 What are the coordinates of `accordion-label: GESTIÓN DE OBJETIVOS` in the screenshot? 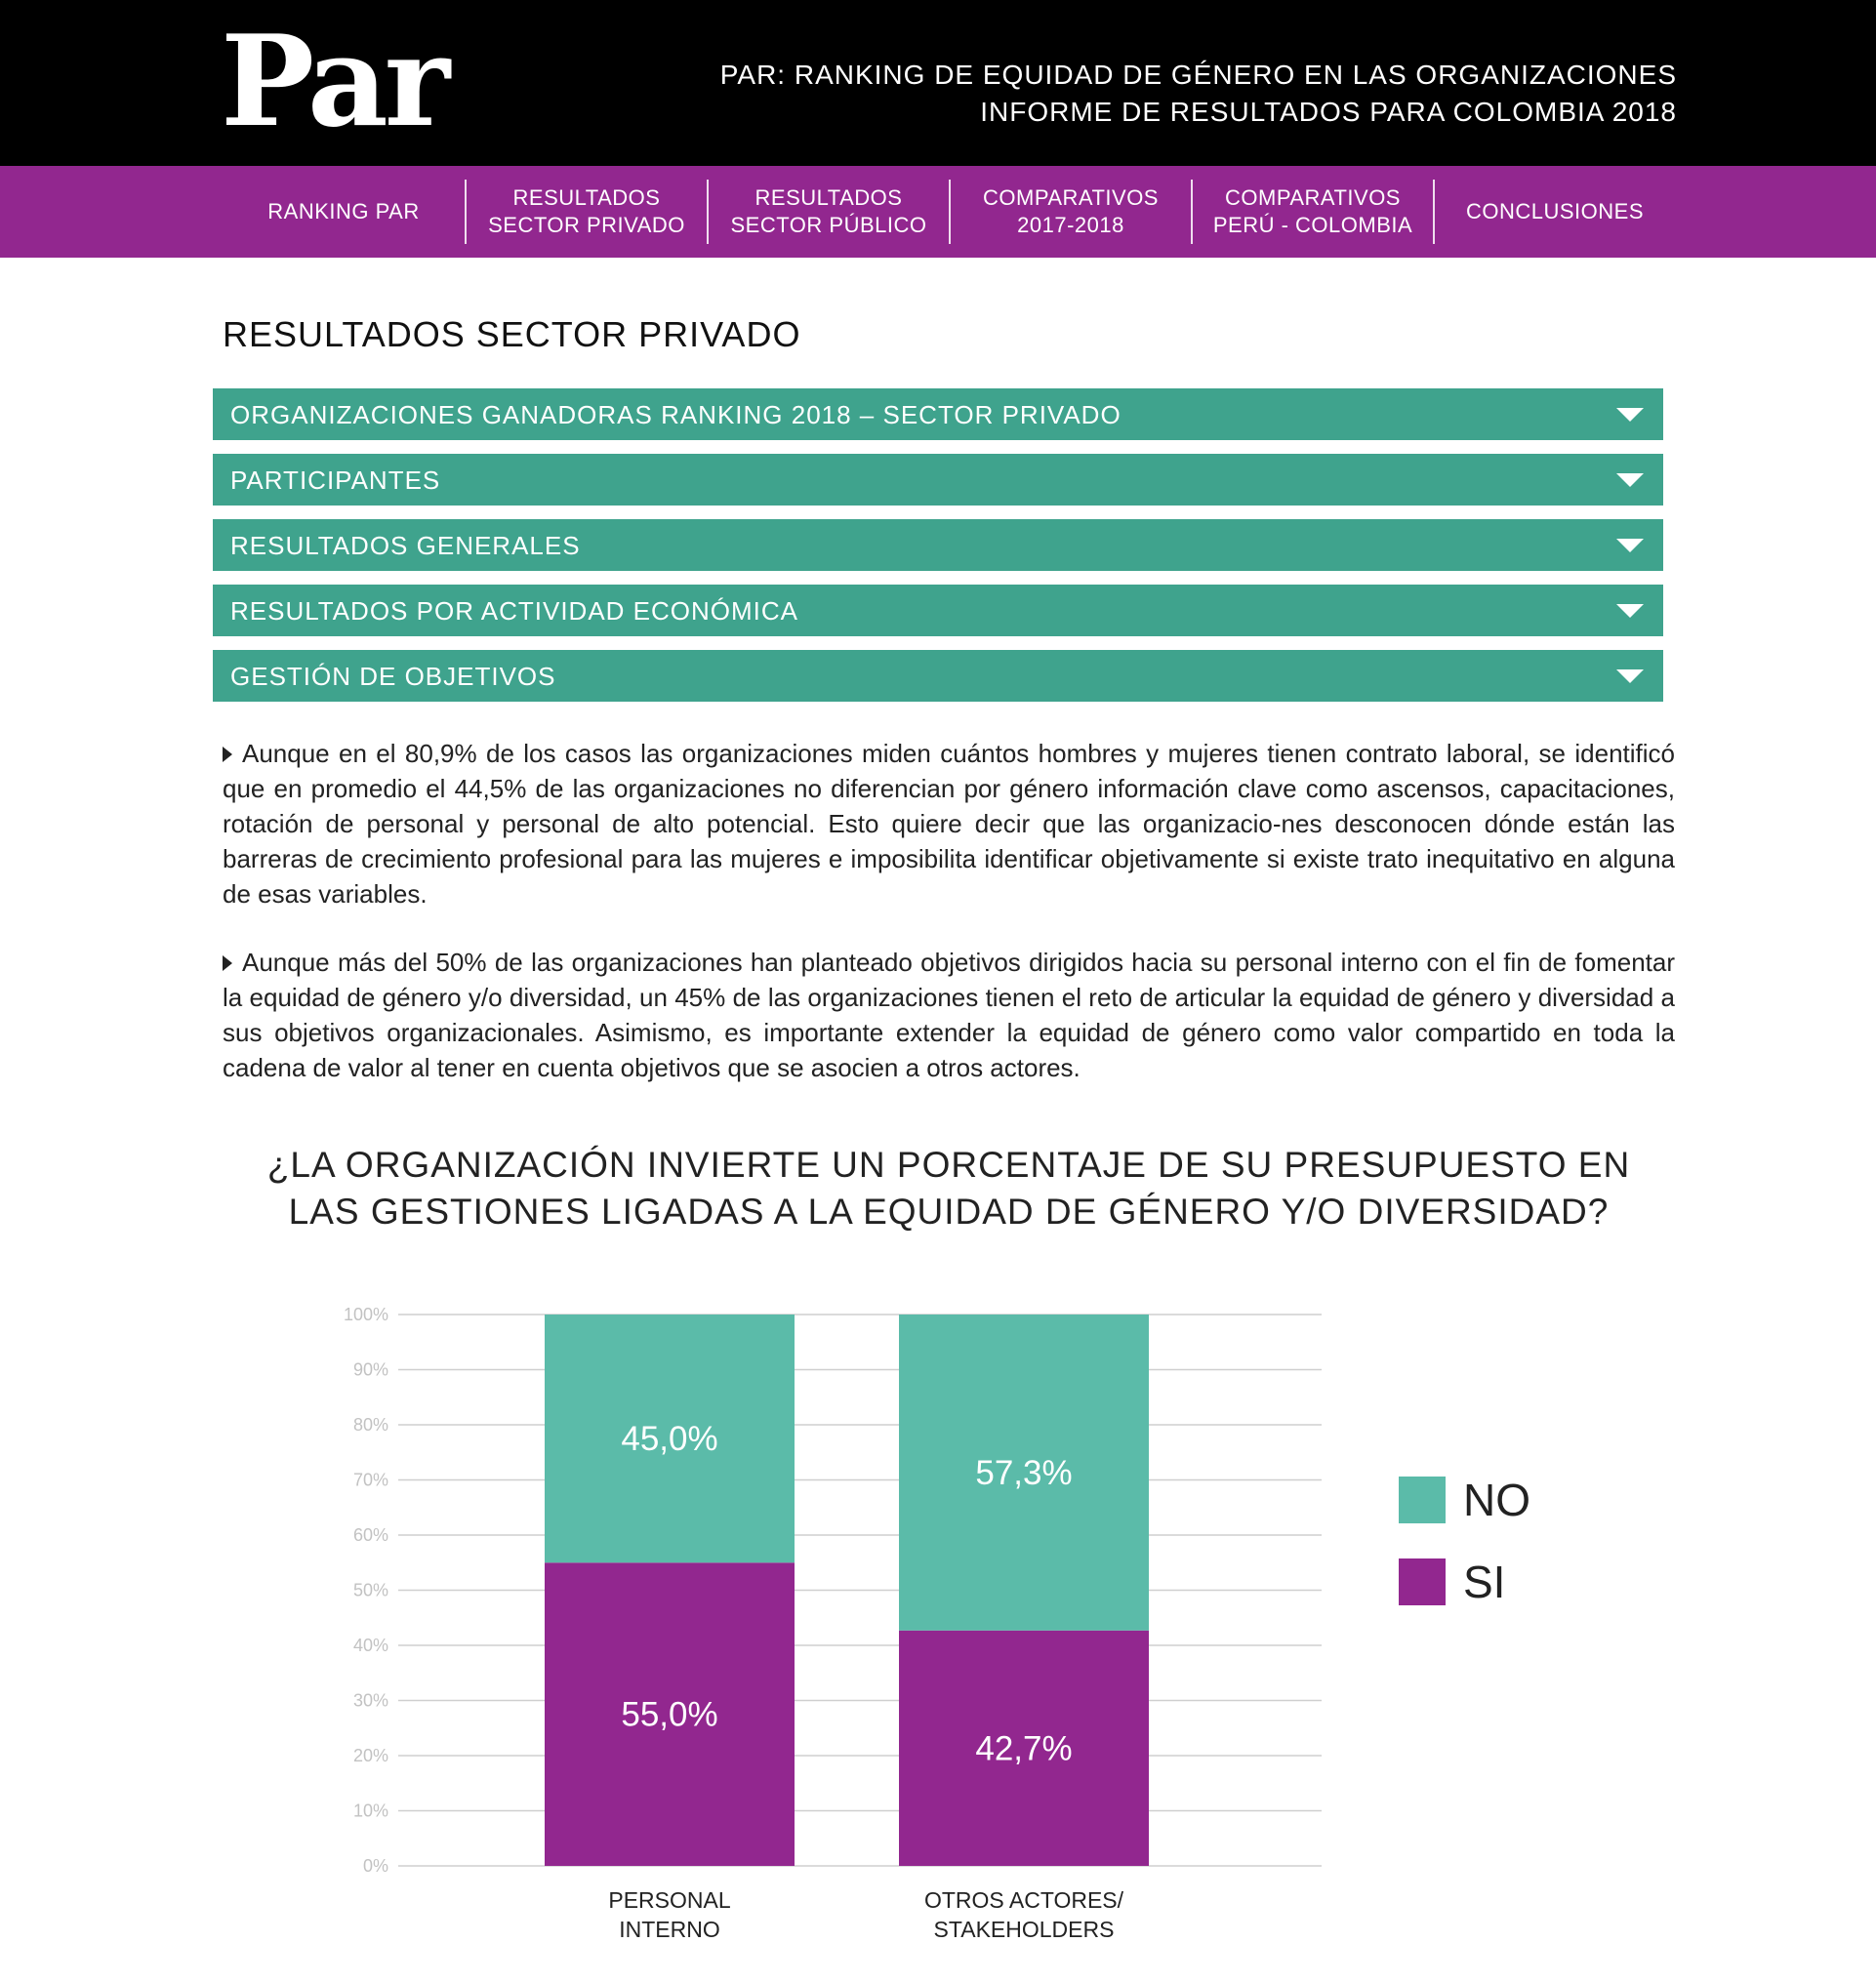 It's located at (393, 677).